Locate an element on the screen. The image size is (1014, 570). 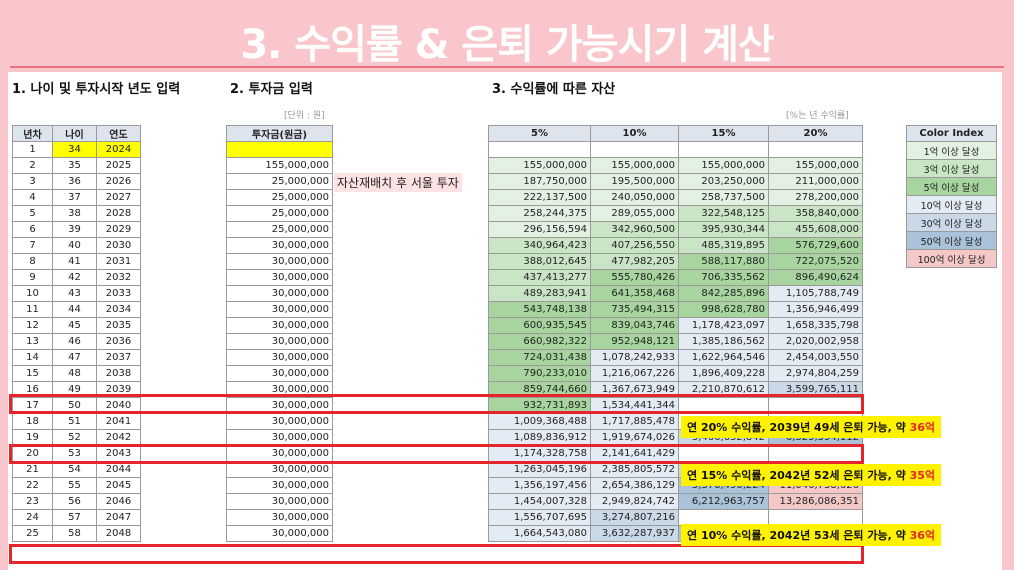
year-cell: 2034 is located at coordinates (118, 309).